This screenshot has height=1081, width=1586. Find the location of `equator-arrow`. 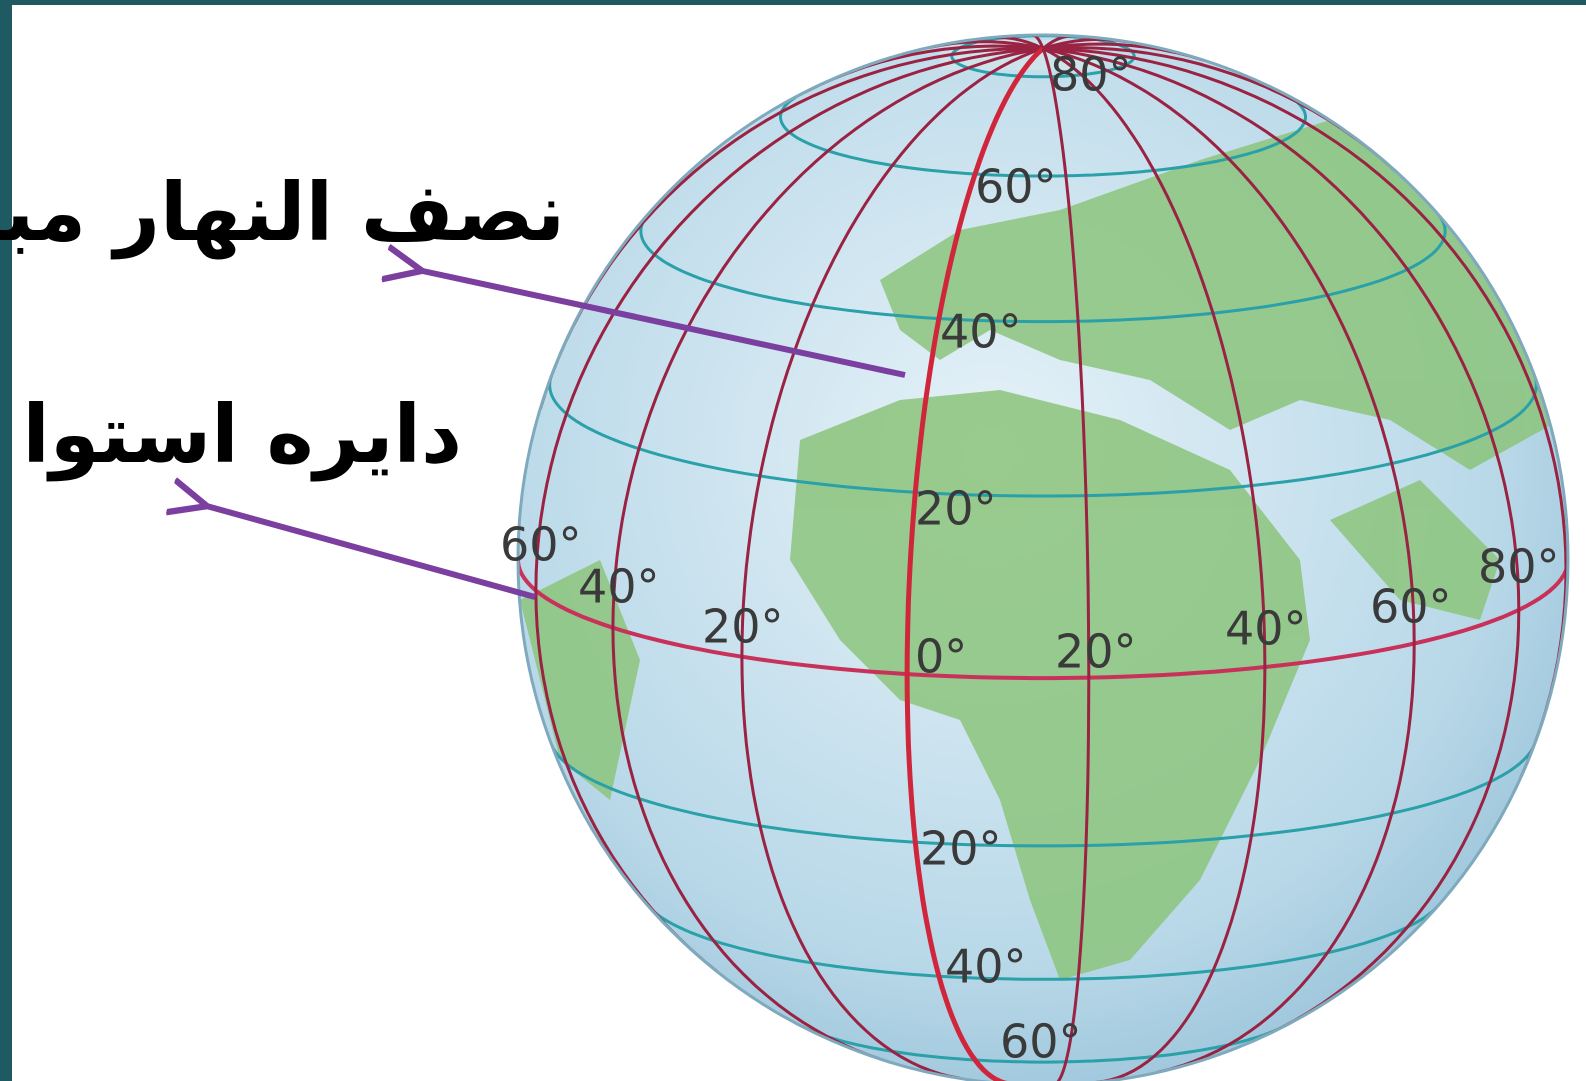

equator-arrow is located at coordinates (369, 552).